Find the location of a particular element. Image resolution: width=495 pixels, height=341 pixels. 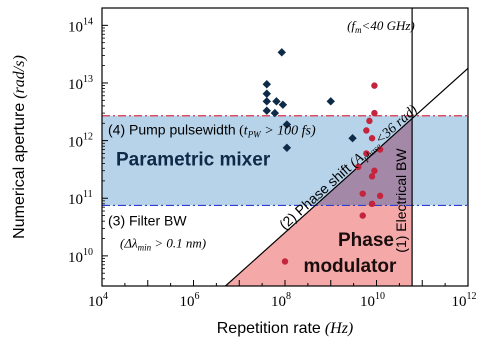

phase-modulator-label-line2: modulator is located at coordinates (350, 266).